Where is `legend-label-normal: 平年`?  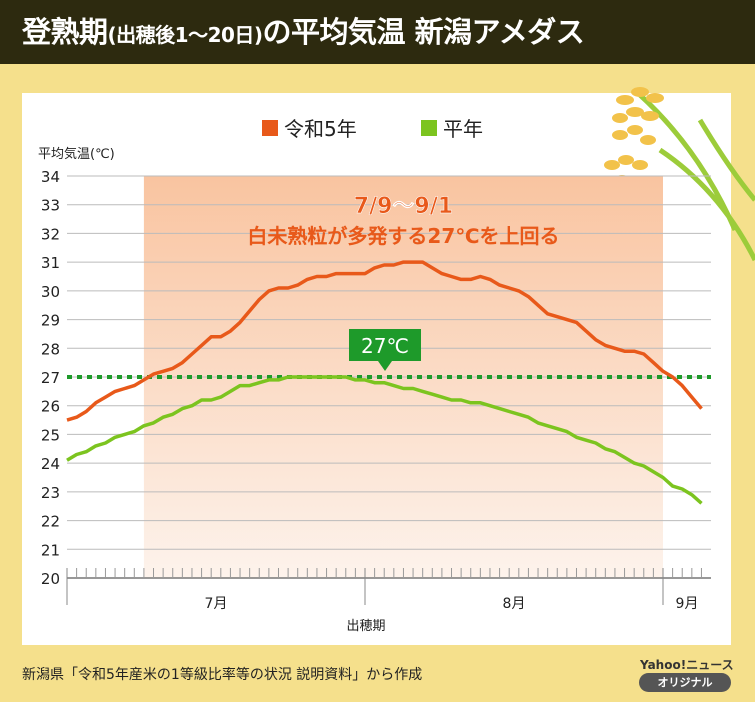 legend-label-normal: 平年 is located at coordinates (463, 129).